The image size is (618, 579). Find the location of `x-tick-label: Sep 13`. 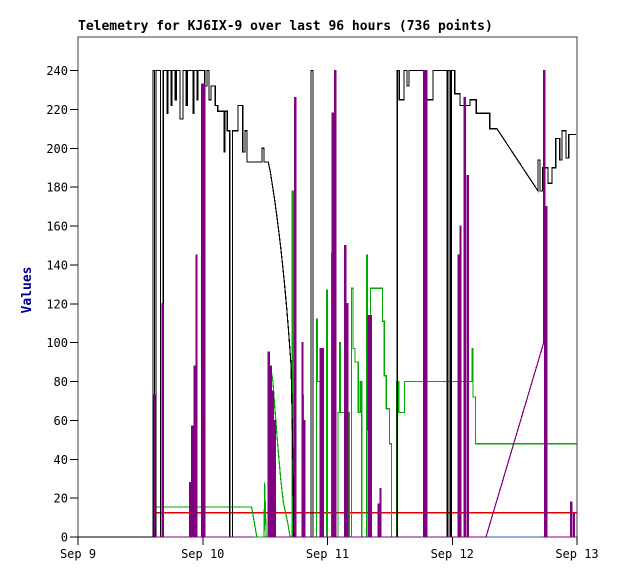

x-tick-label: Sep 13 is located at coordinates (576, 554).